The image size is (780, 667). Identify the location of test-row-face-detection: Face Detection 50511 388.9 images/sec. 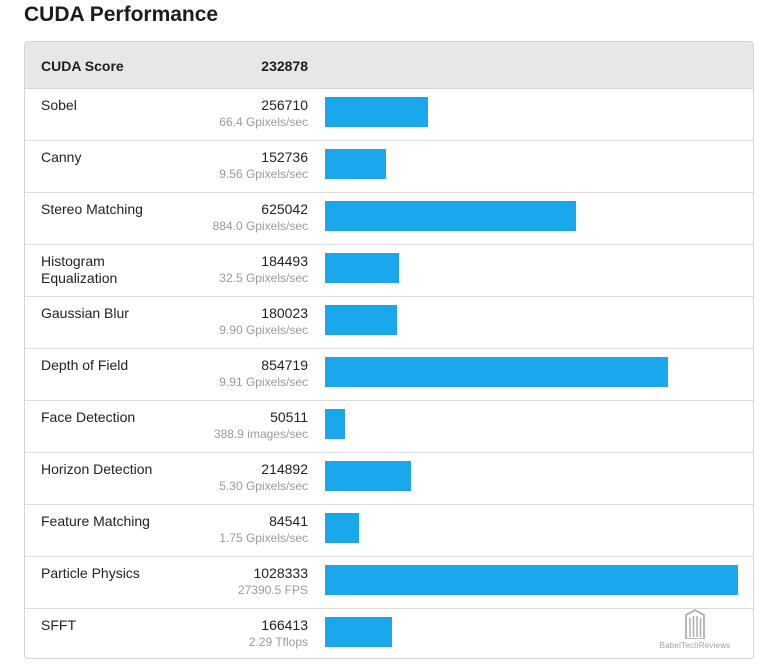
(389, 427).